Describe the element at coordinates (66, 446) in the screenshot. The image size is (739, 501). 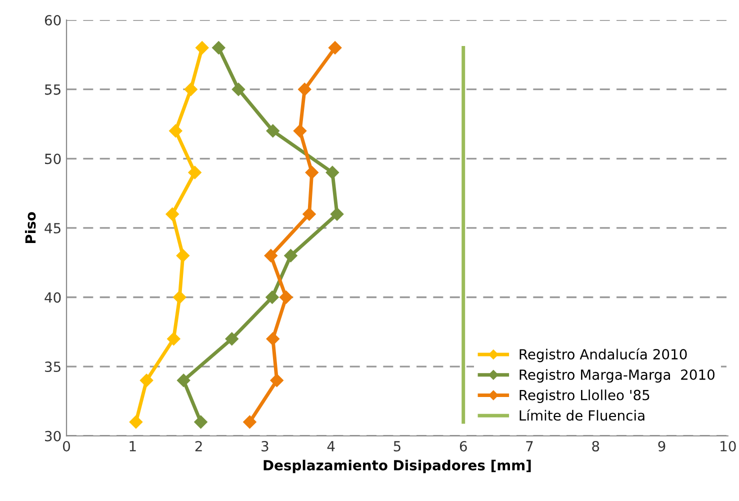
I see `x-tick-label: 0` at that location.